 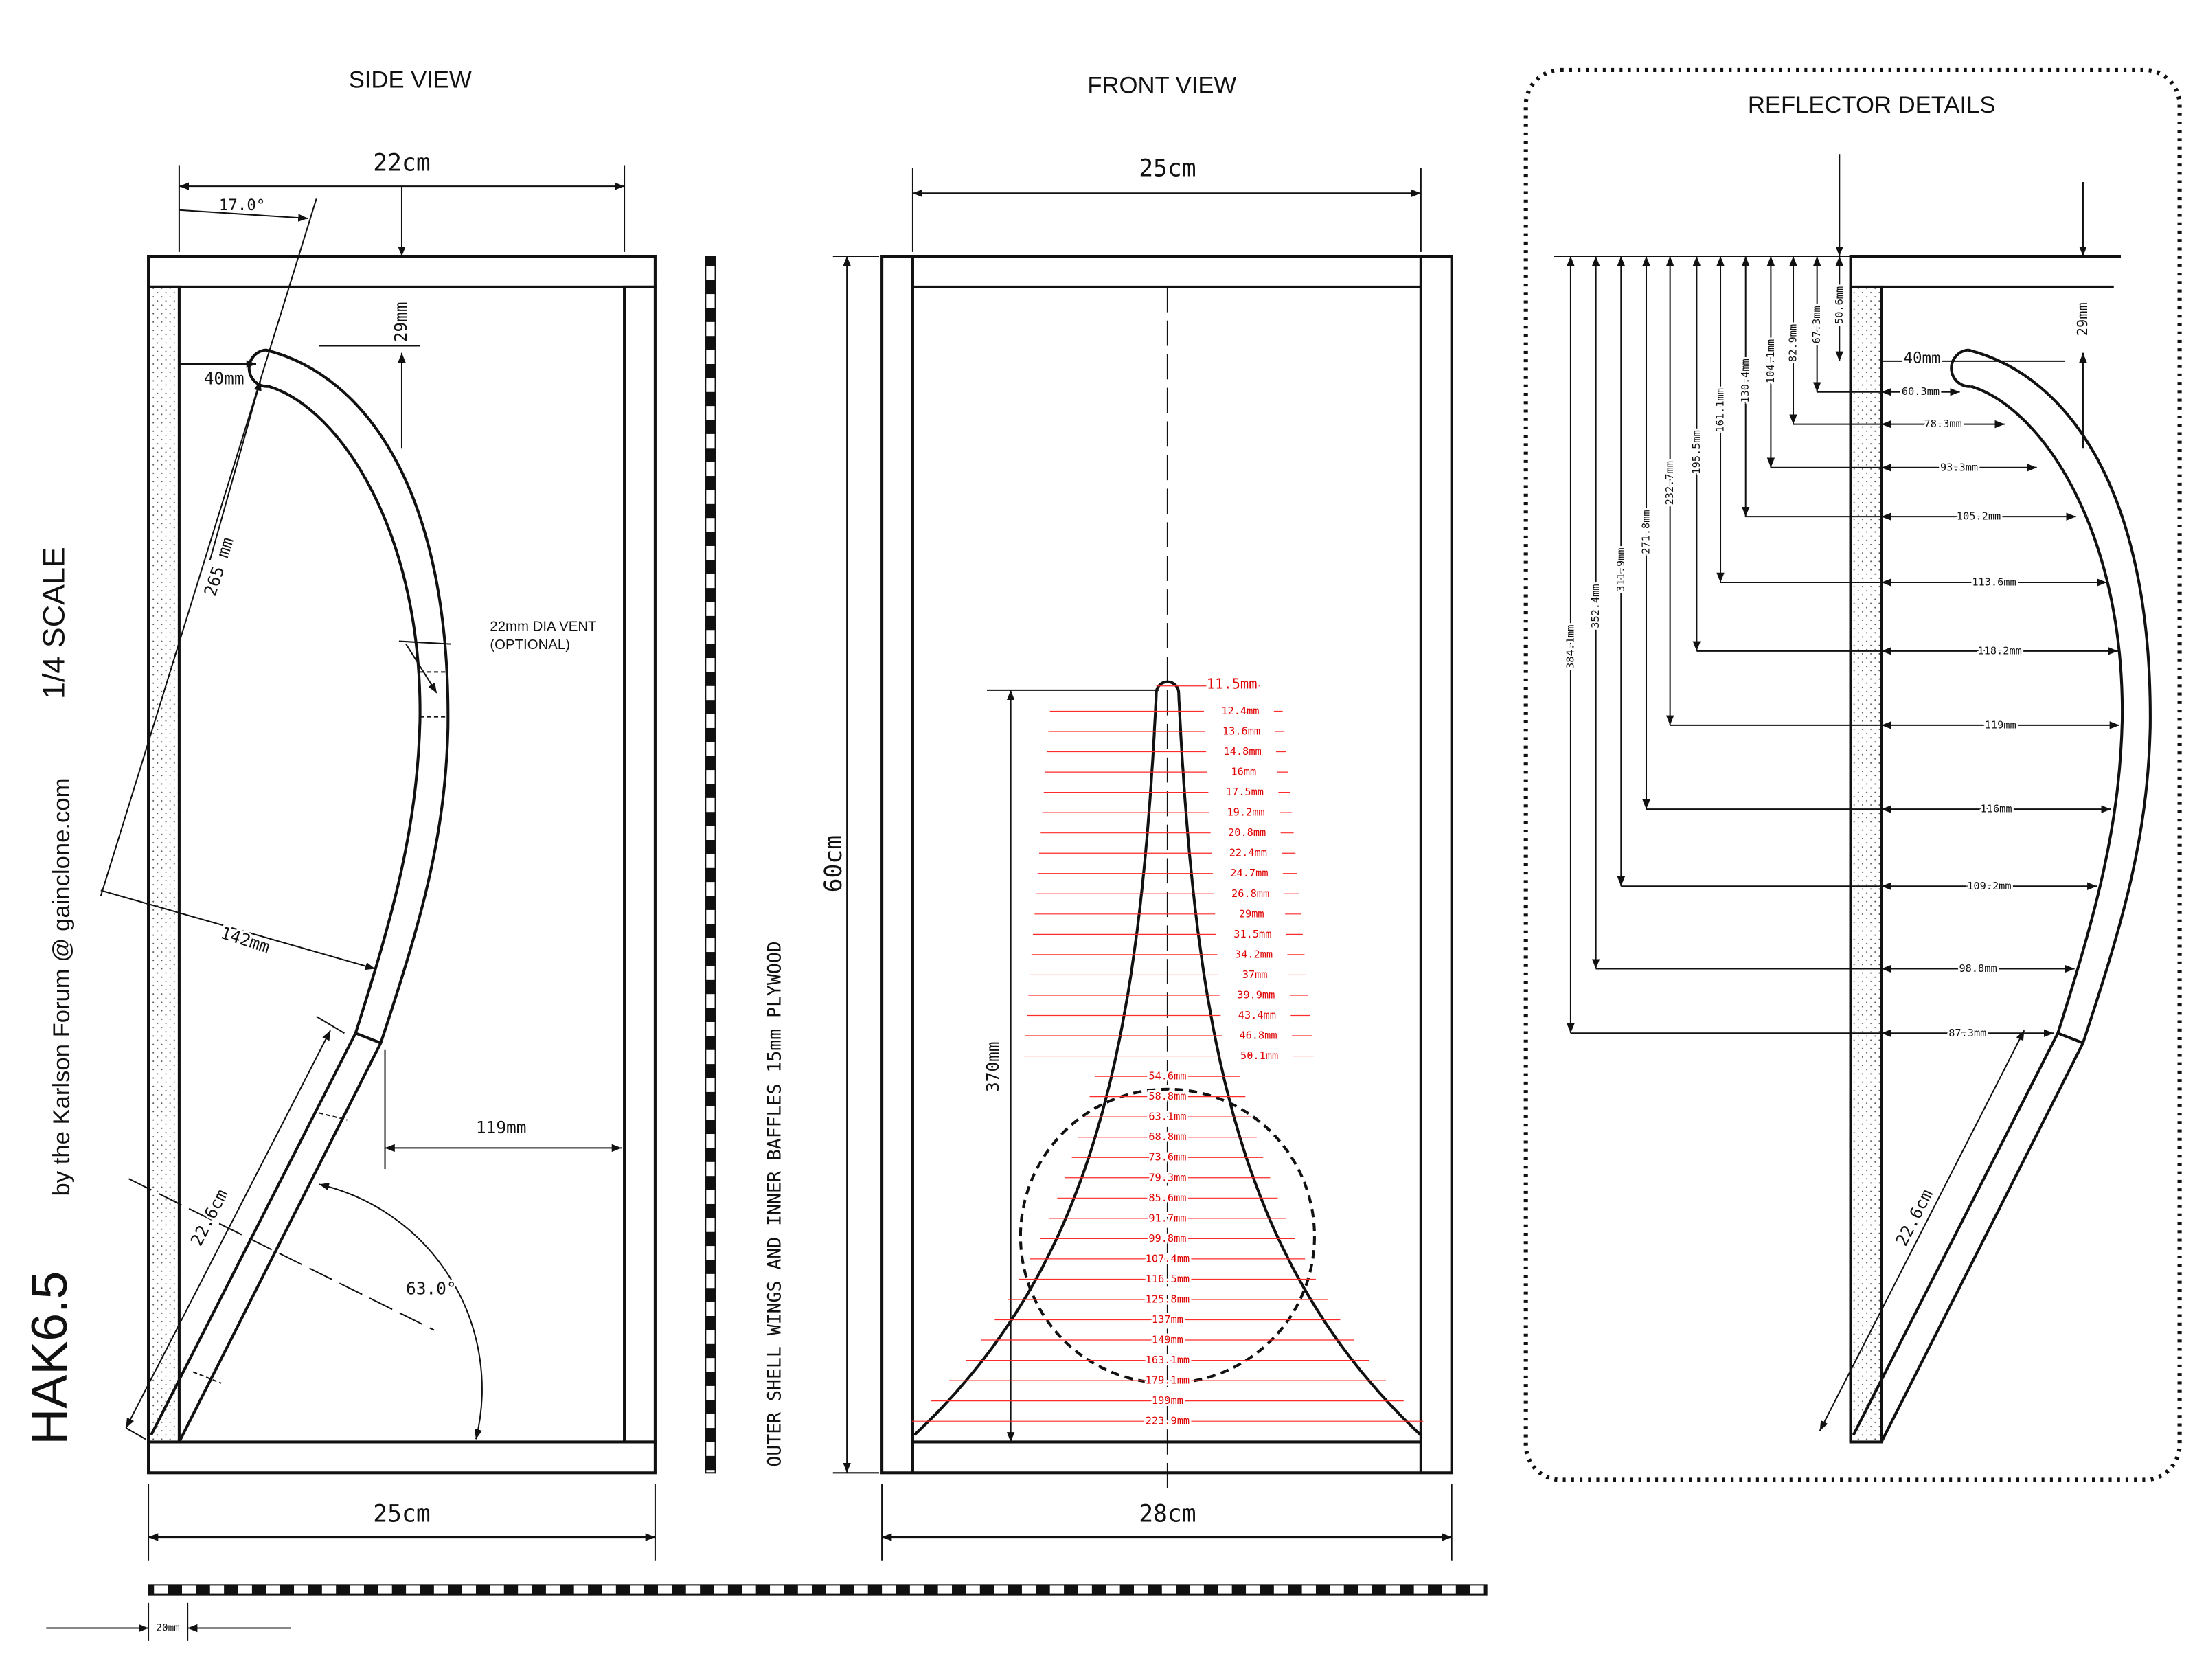 I want to click on horn-throat, so click(x=1168, y=687).